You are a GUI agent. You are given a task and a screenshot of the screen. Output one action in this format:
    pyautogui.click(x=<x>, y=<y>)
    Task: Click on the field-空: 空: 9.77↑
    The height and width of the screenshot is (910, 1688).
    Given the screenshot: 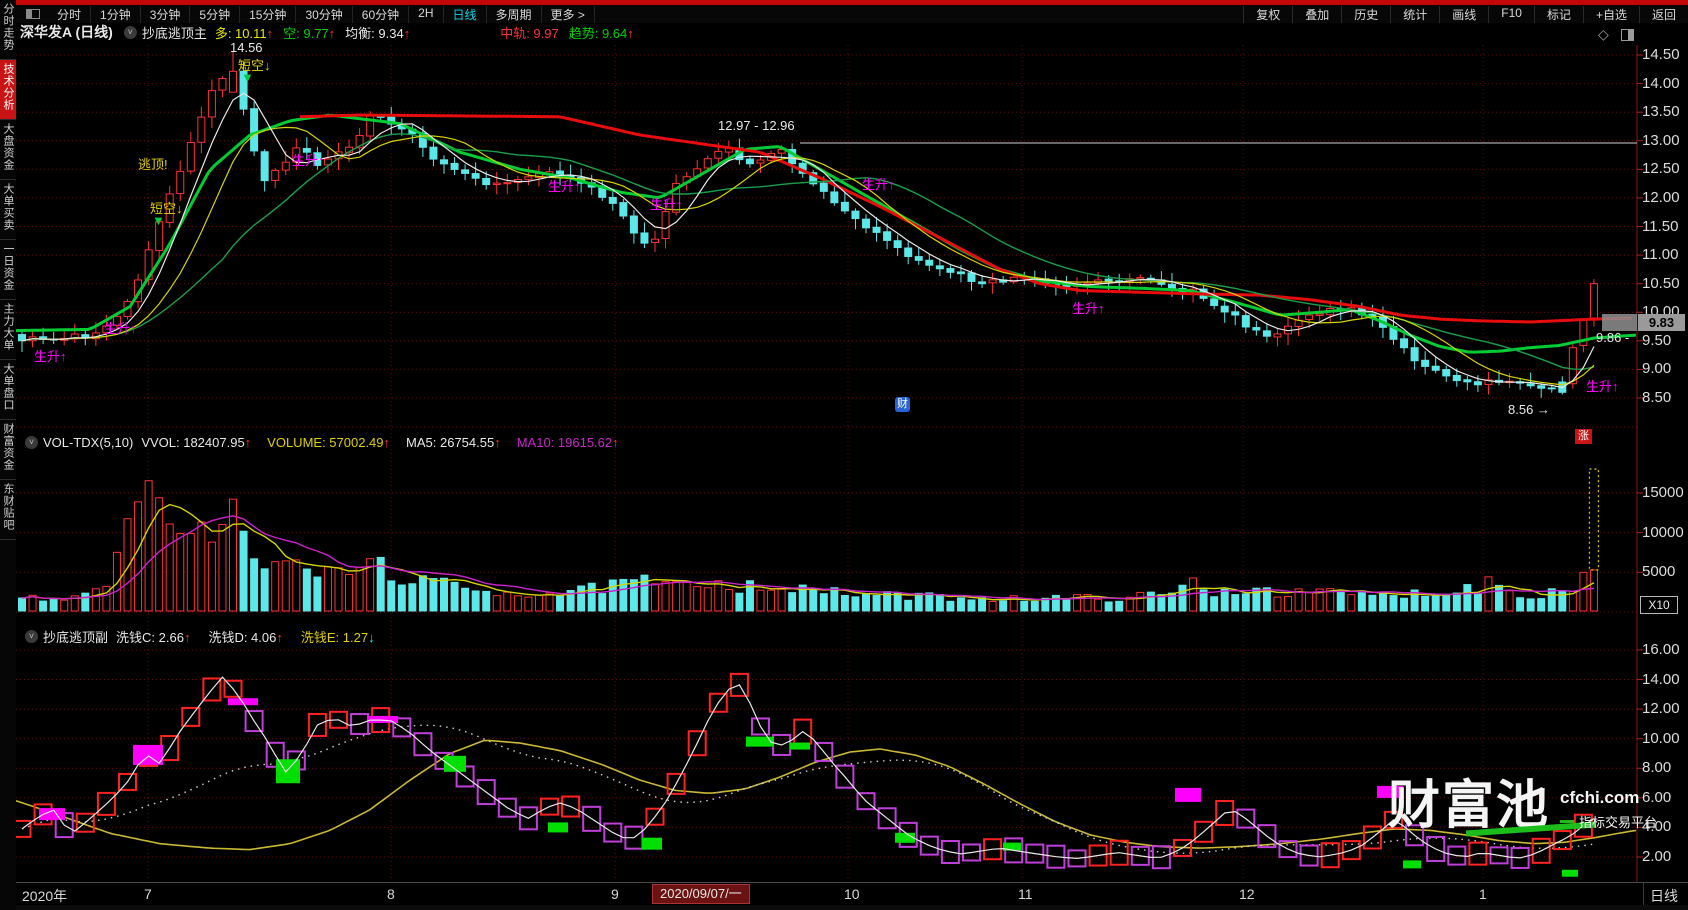 What is the action you would take?
    pyautogui.click(x=309, y=33)
    